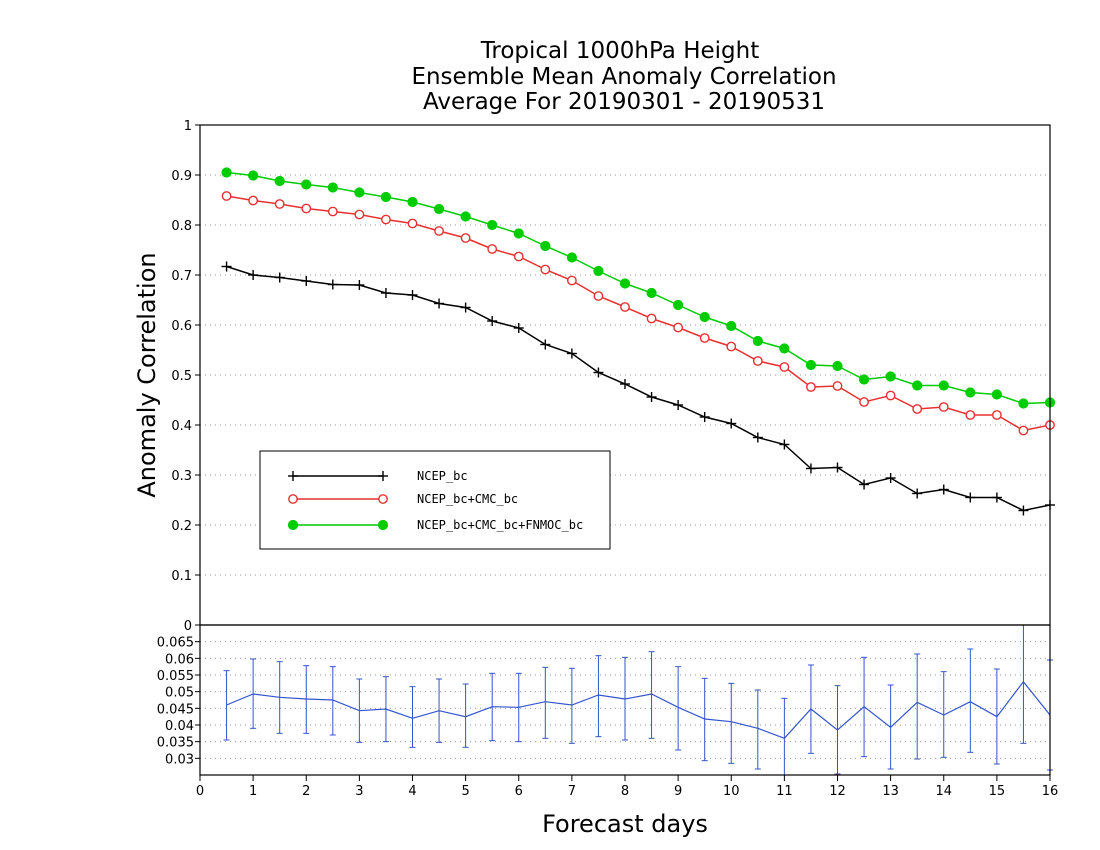 The image size is (1100, 850). Describe the element at coordinates (181, 276) in the screenshot. I see `y-tick-label: 0.7` at that location.